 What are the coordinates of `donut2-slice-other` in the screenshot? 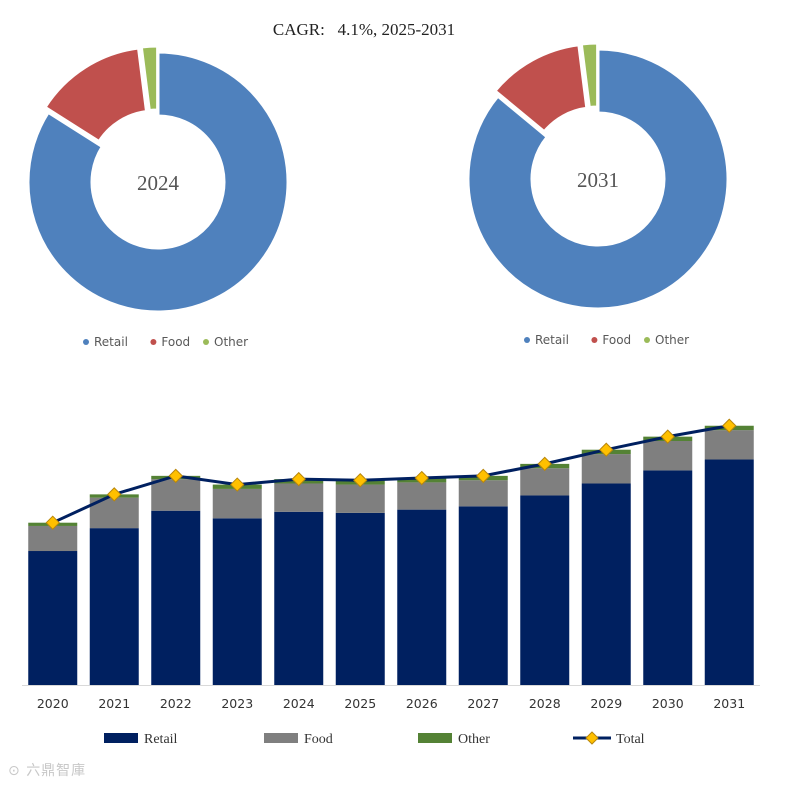 It's located at (589, 75).